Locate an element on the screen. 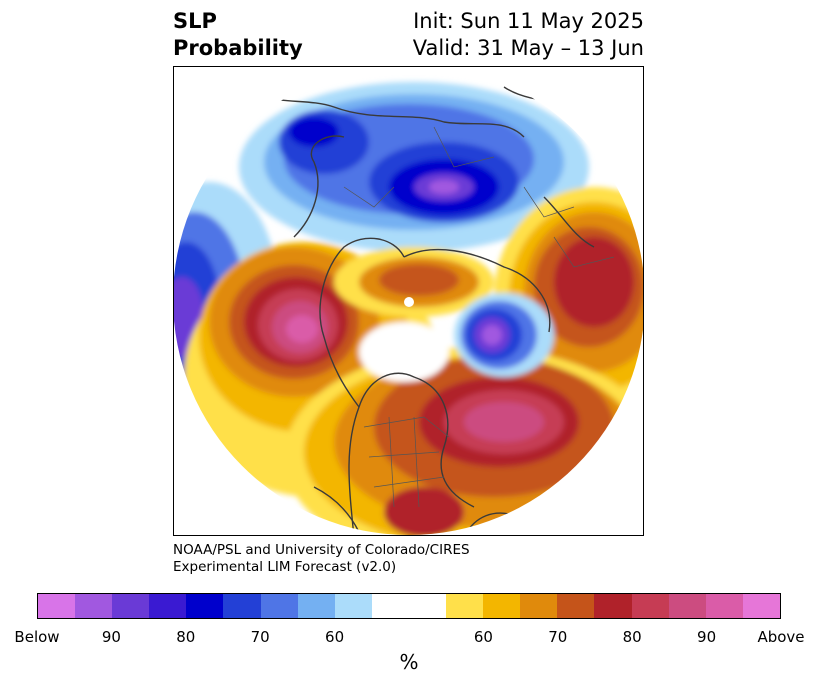 This screenshot has height=686, width=819. init-date: Init: Sun 11 May 2025 is located at coordinates (528, 21).